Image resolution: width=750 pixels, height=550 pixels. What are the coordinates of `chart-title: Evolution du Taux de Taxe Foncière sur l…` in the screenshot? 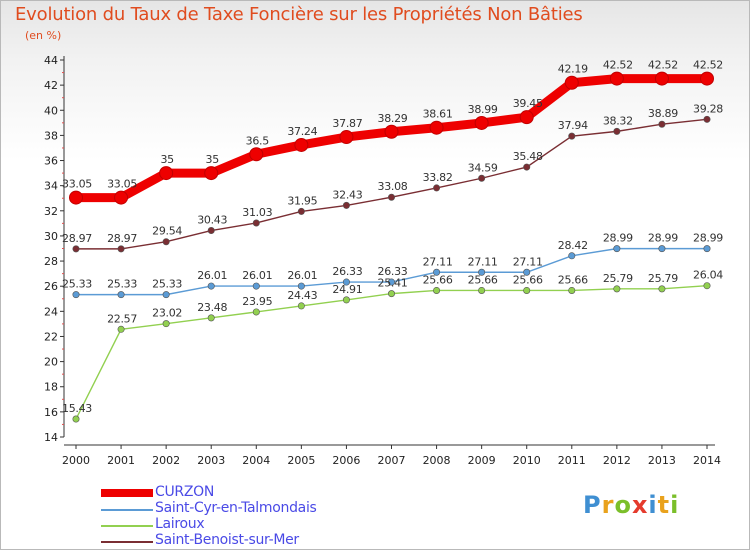 It's located at (299, 14).